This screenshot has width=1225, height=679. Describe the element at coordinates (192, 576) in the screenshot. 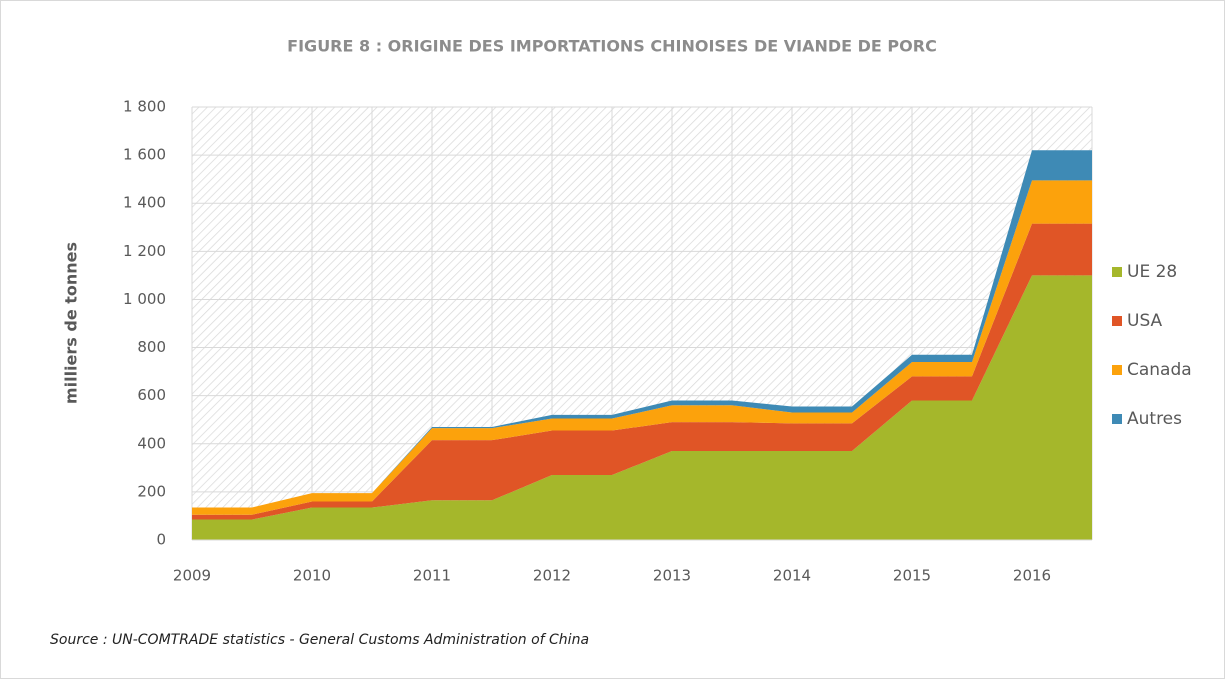

I see `x-tick-label: 2009` at that location.